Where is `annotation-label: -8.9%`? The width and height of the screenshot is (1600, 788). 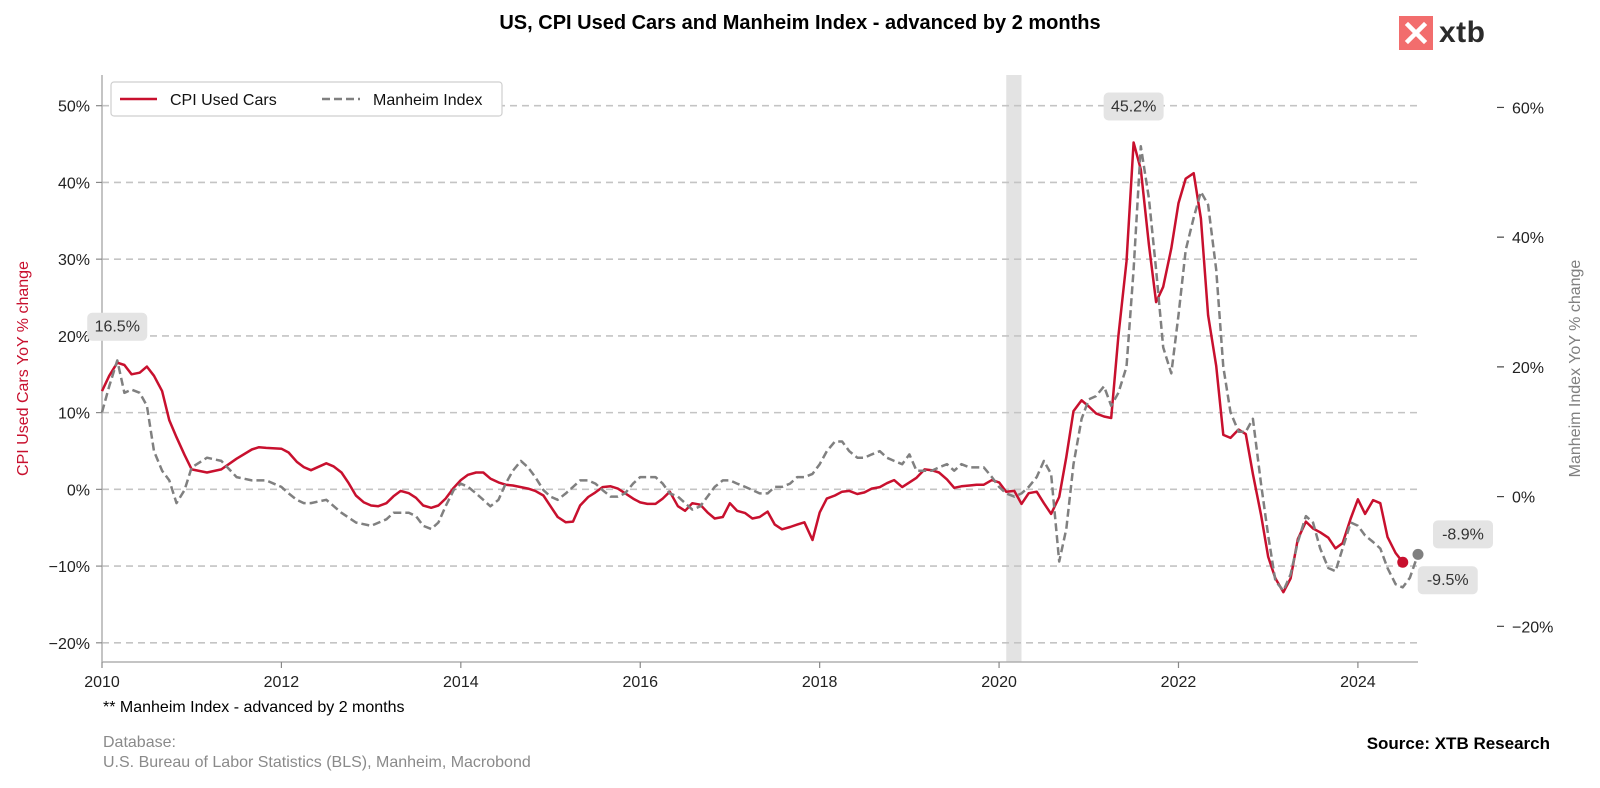 annotation-label: -8.9% is located at coordinates (1463, 534).